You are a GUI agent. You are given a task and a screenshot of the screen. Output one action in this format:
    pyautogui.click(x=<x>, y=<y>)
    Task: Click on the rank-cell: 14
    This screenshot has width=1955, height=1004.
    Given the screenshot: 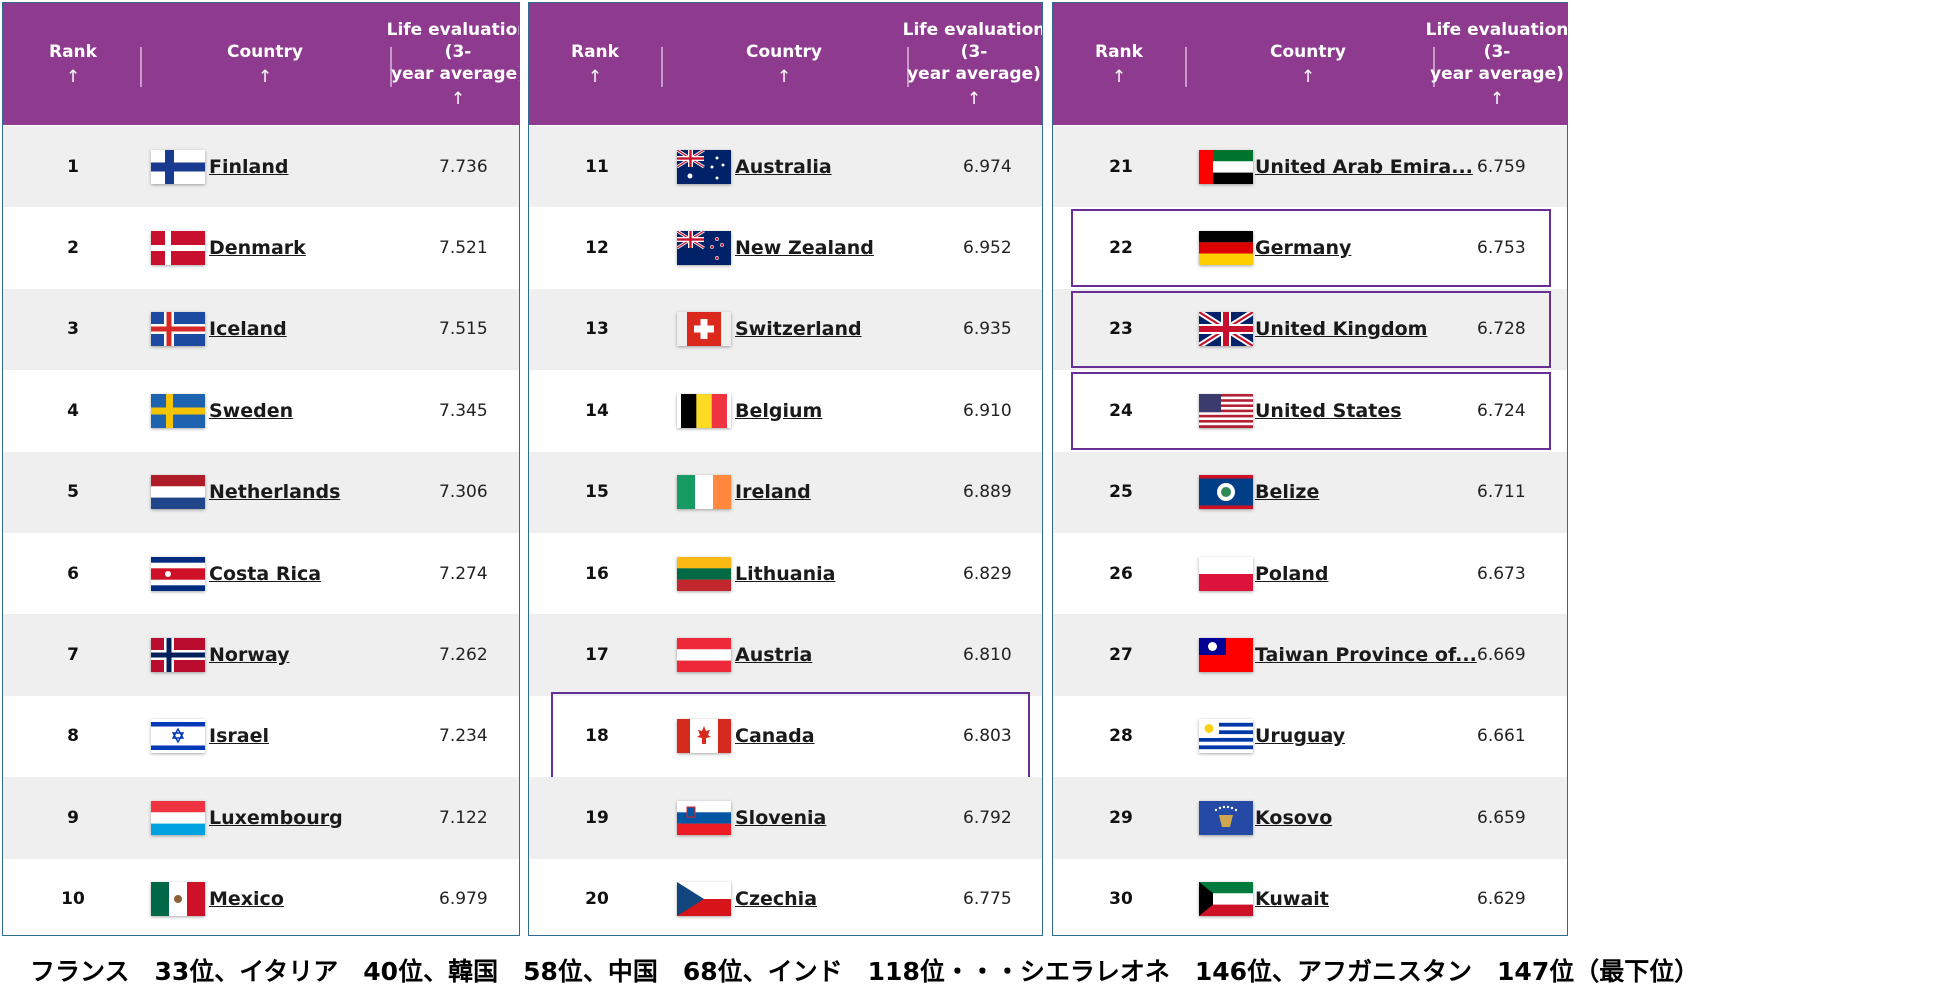 What is the action you would take?
    pyautogui.click(x=597, y=410)
    